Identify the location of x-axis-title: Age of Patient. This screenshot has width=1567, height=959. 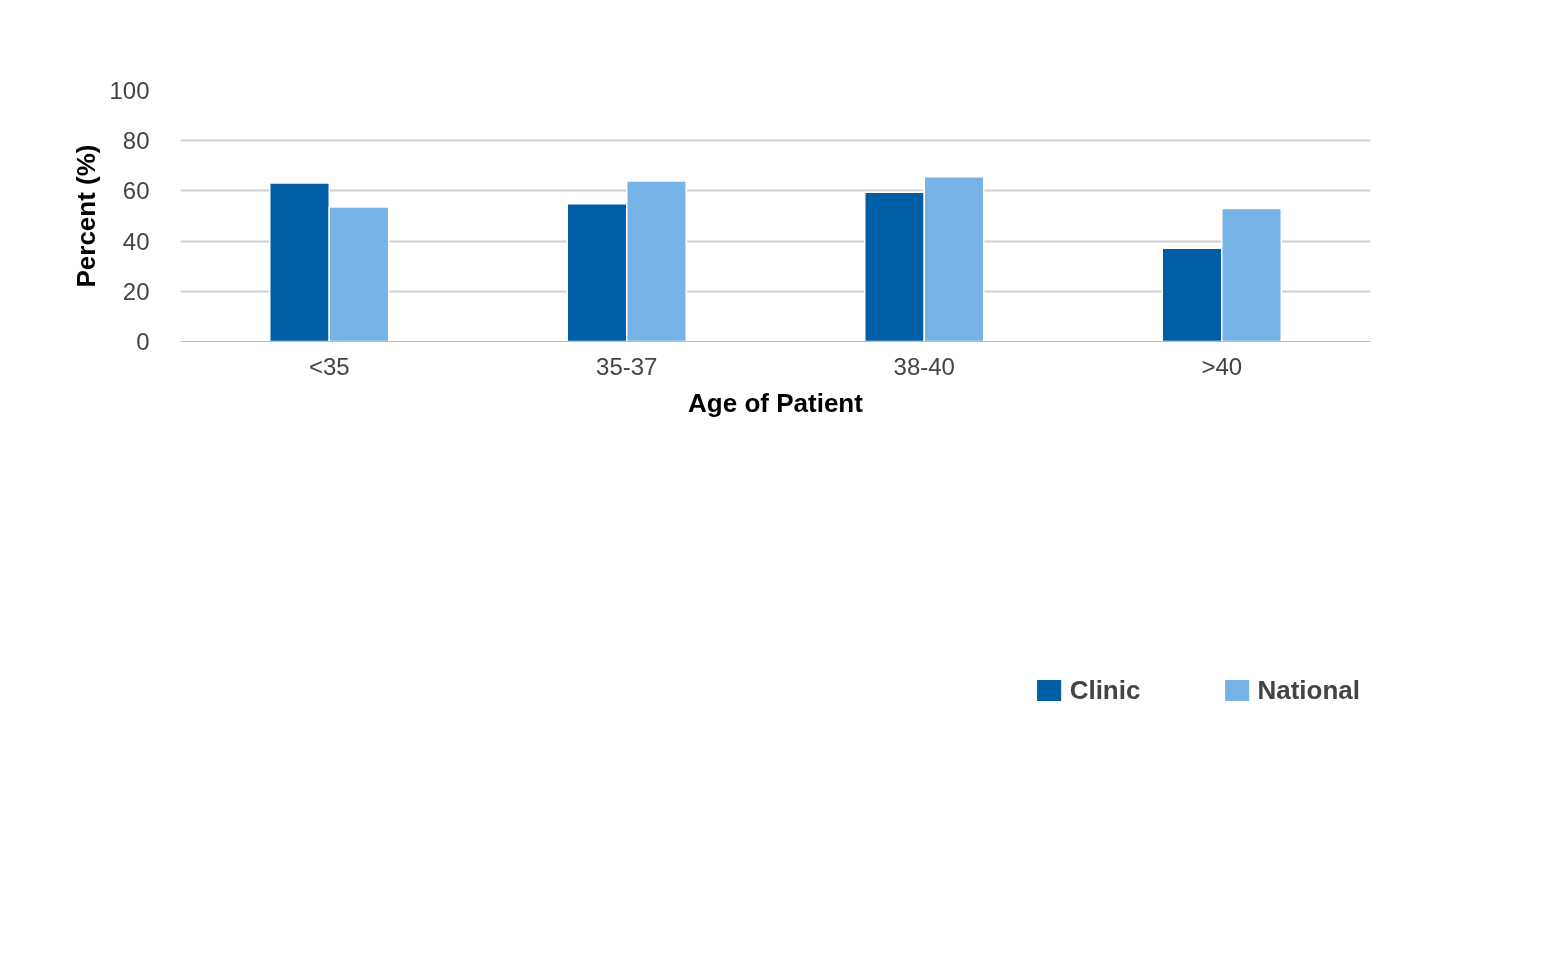
(776, 402).